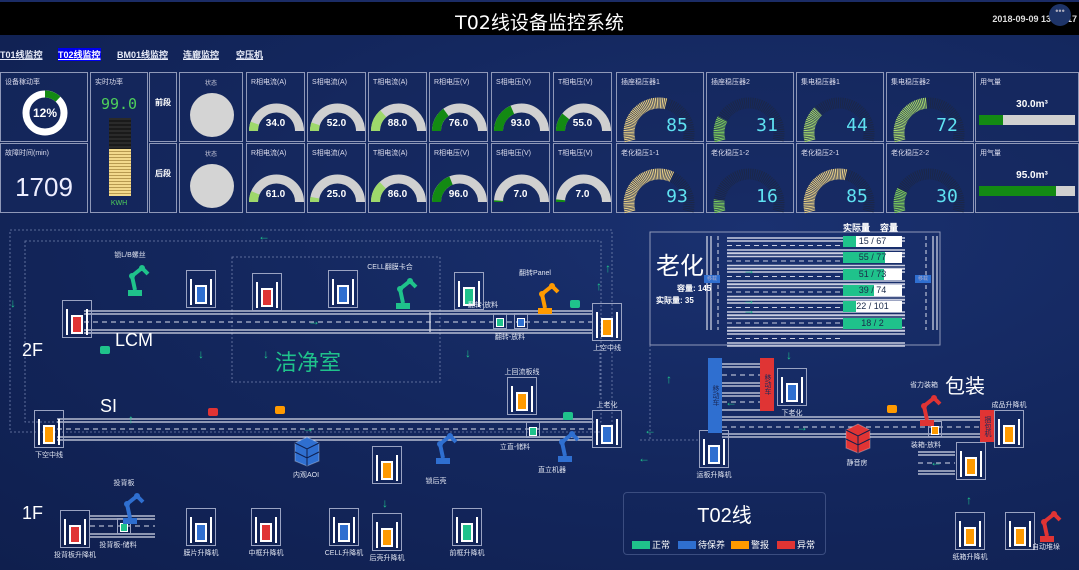  Describe the element at coordinates (390, 267) in the screenshot. I see `robot-label: CELL翻膜卡合` at that location.